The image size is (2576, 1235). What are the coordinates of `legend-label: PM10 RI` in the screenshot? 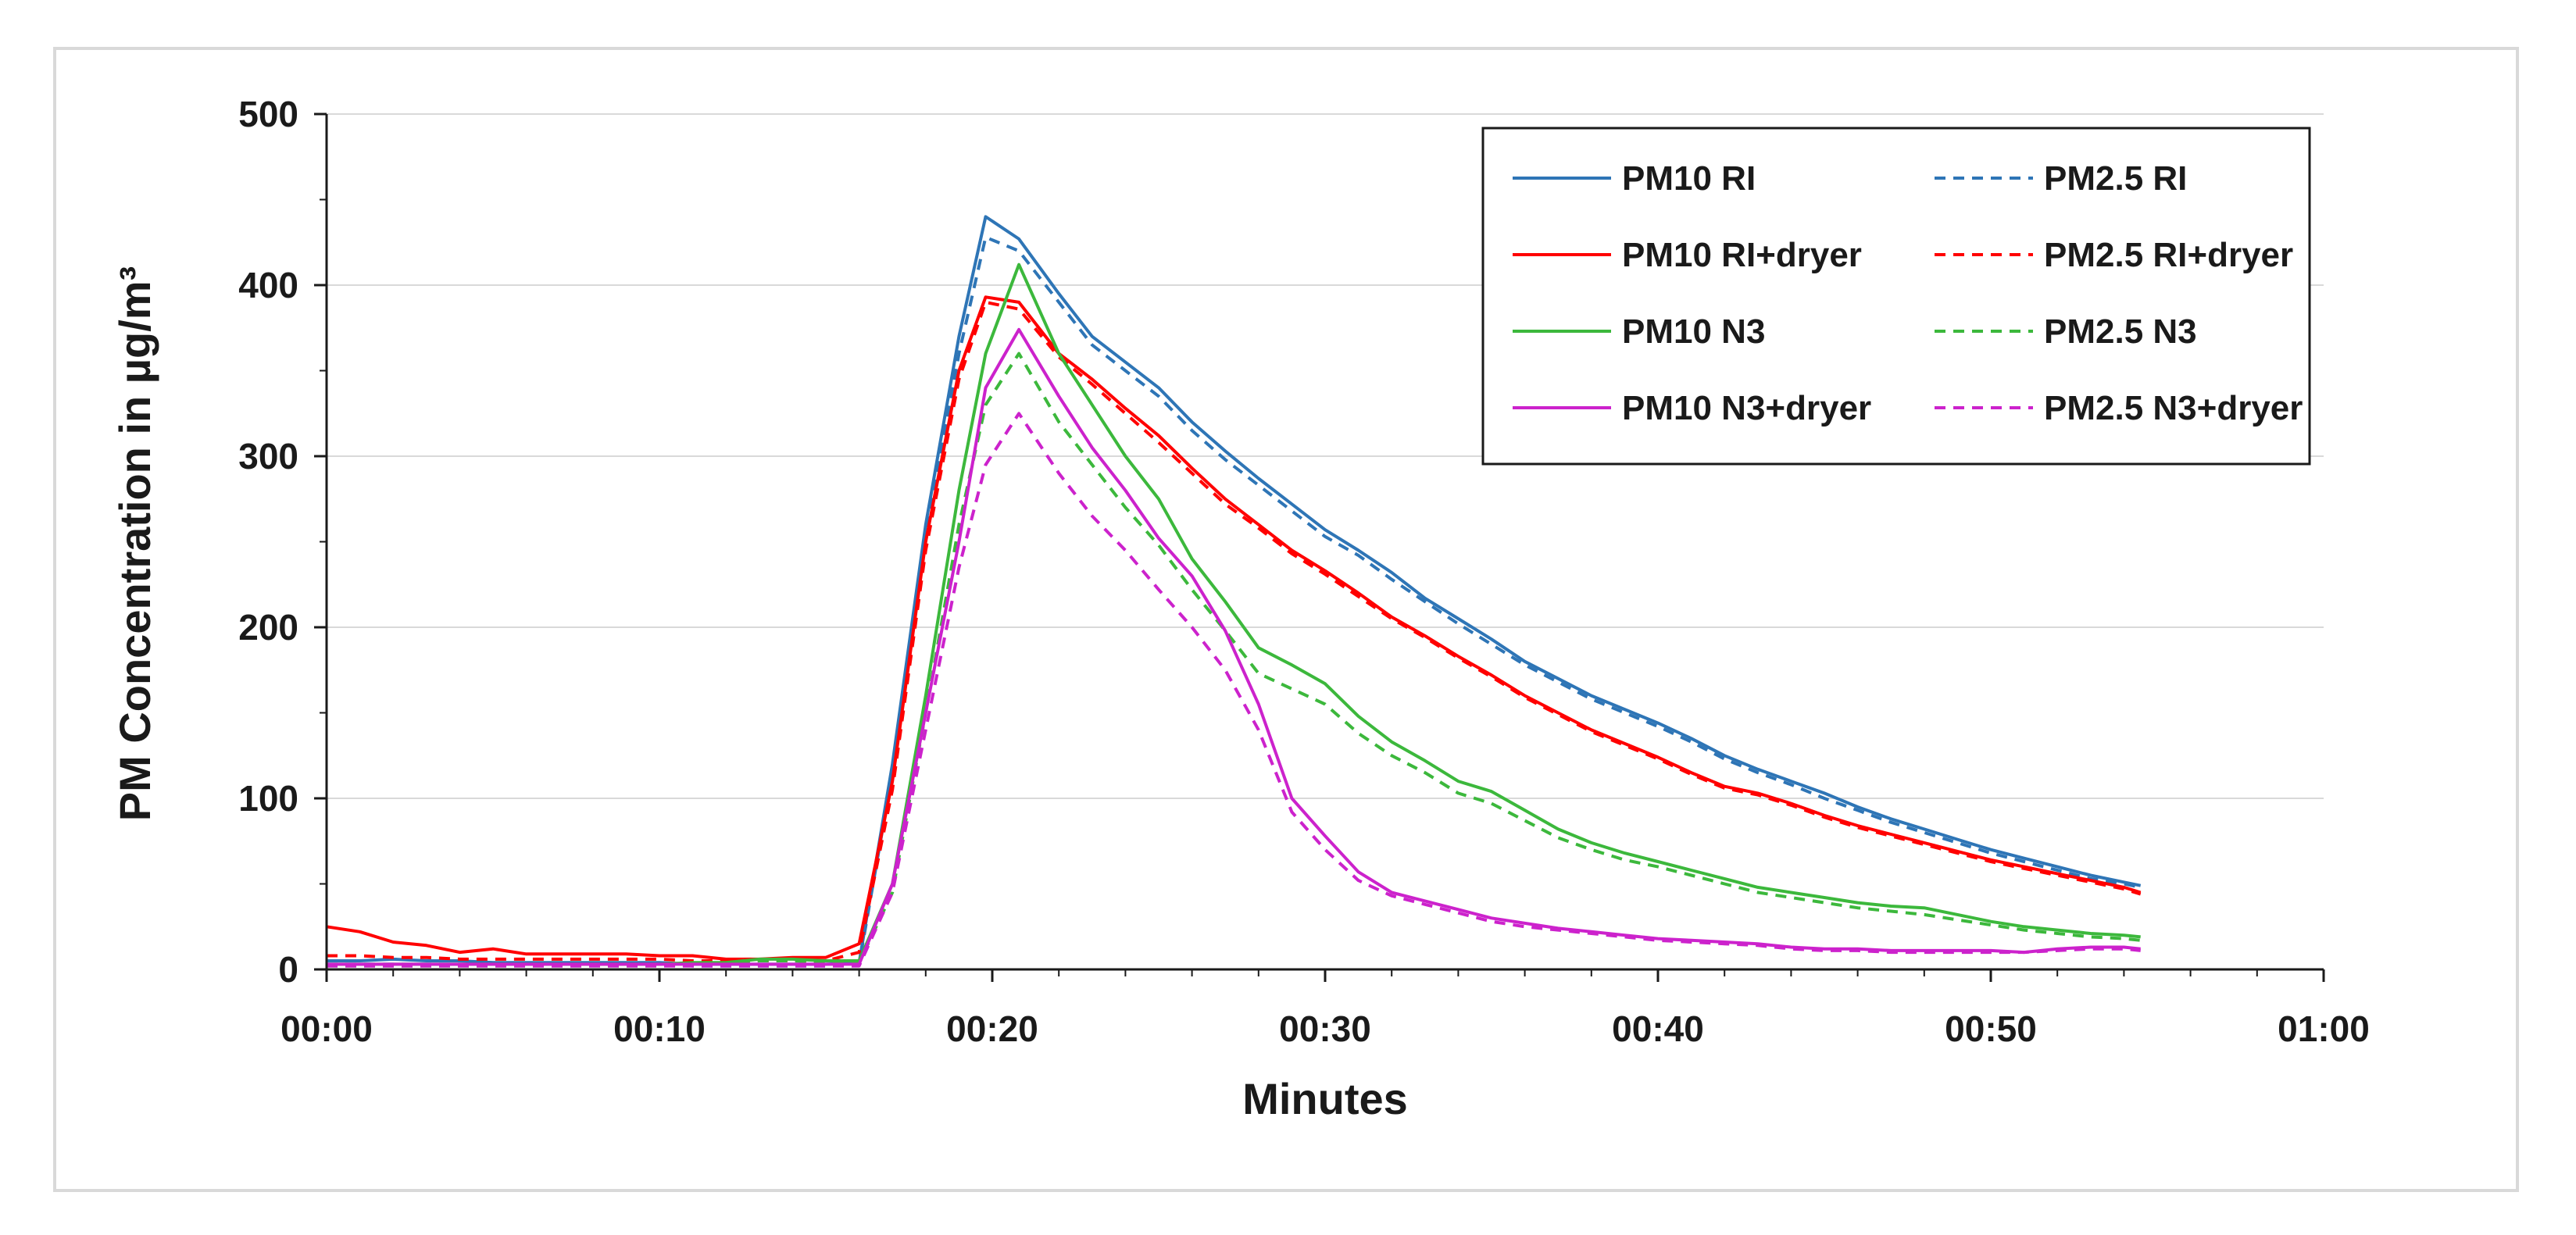 It's located at (1689, 178).